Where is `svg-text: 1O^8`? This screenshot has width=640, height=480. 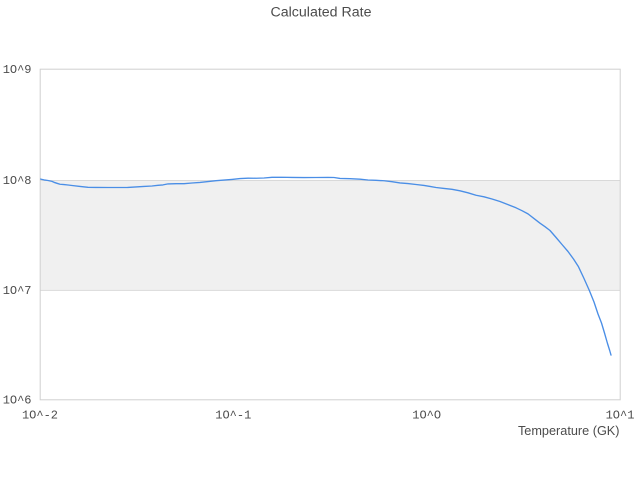
svg-text: 1O^8 is located at coordinates (17, 181).